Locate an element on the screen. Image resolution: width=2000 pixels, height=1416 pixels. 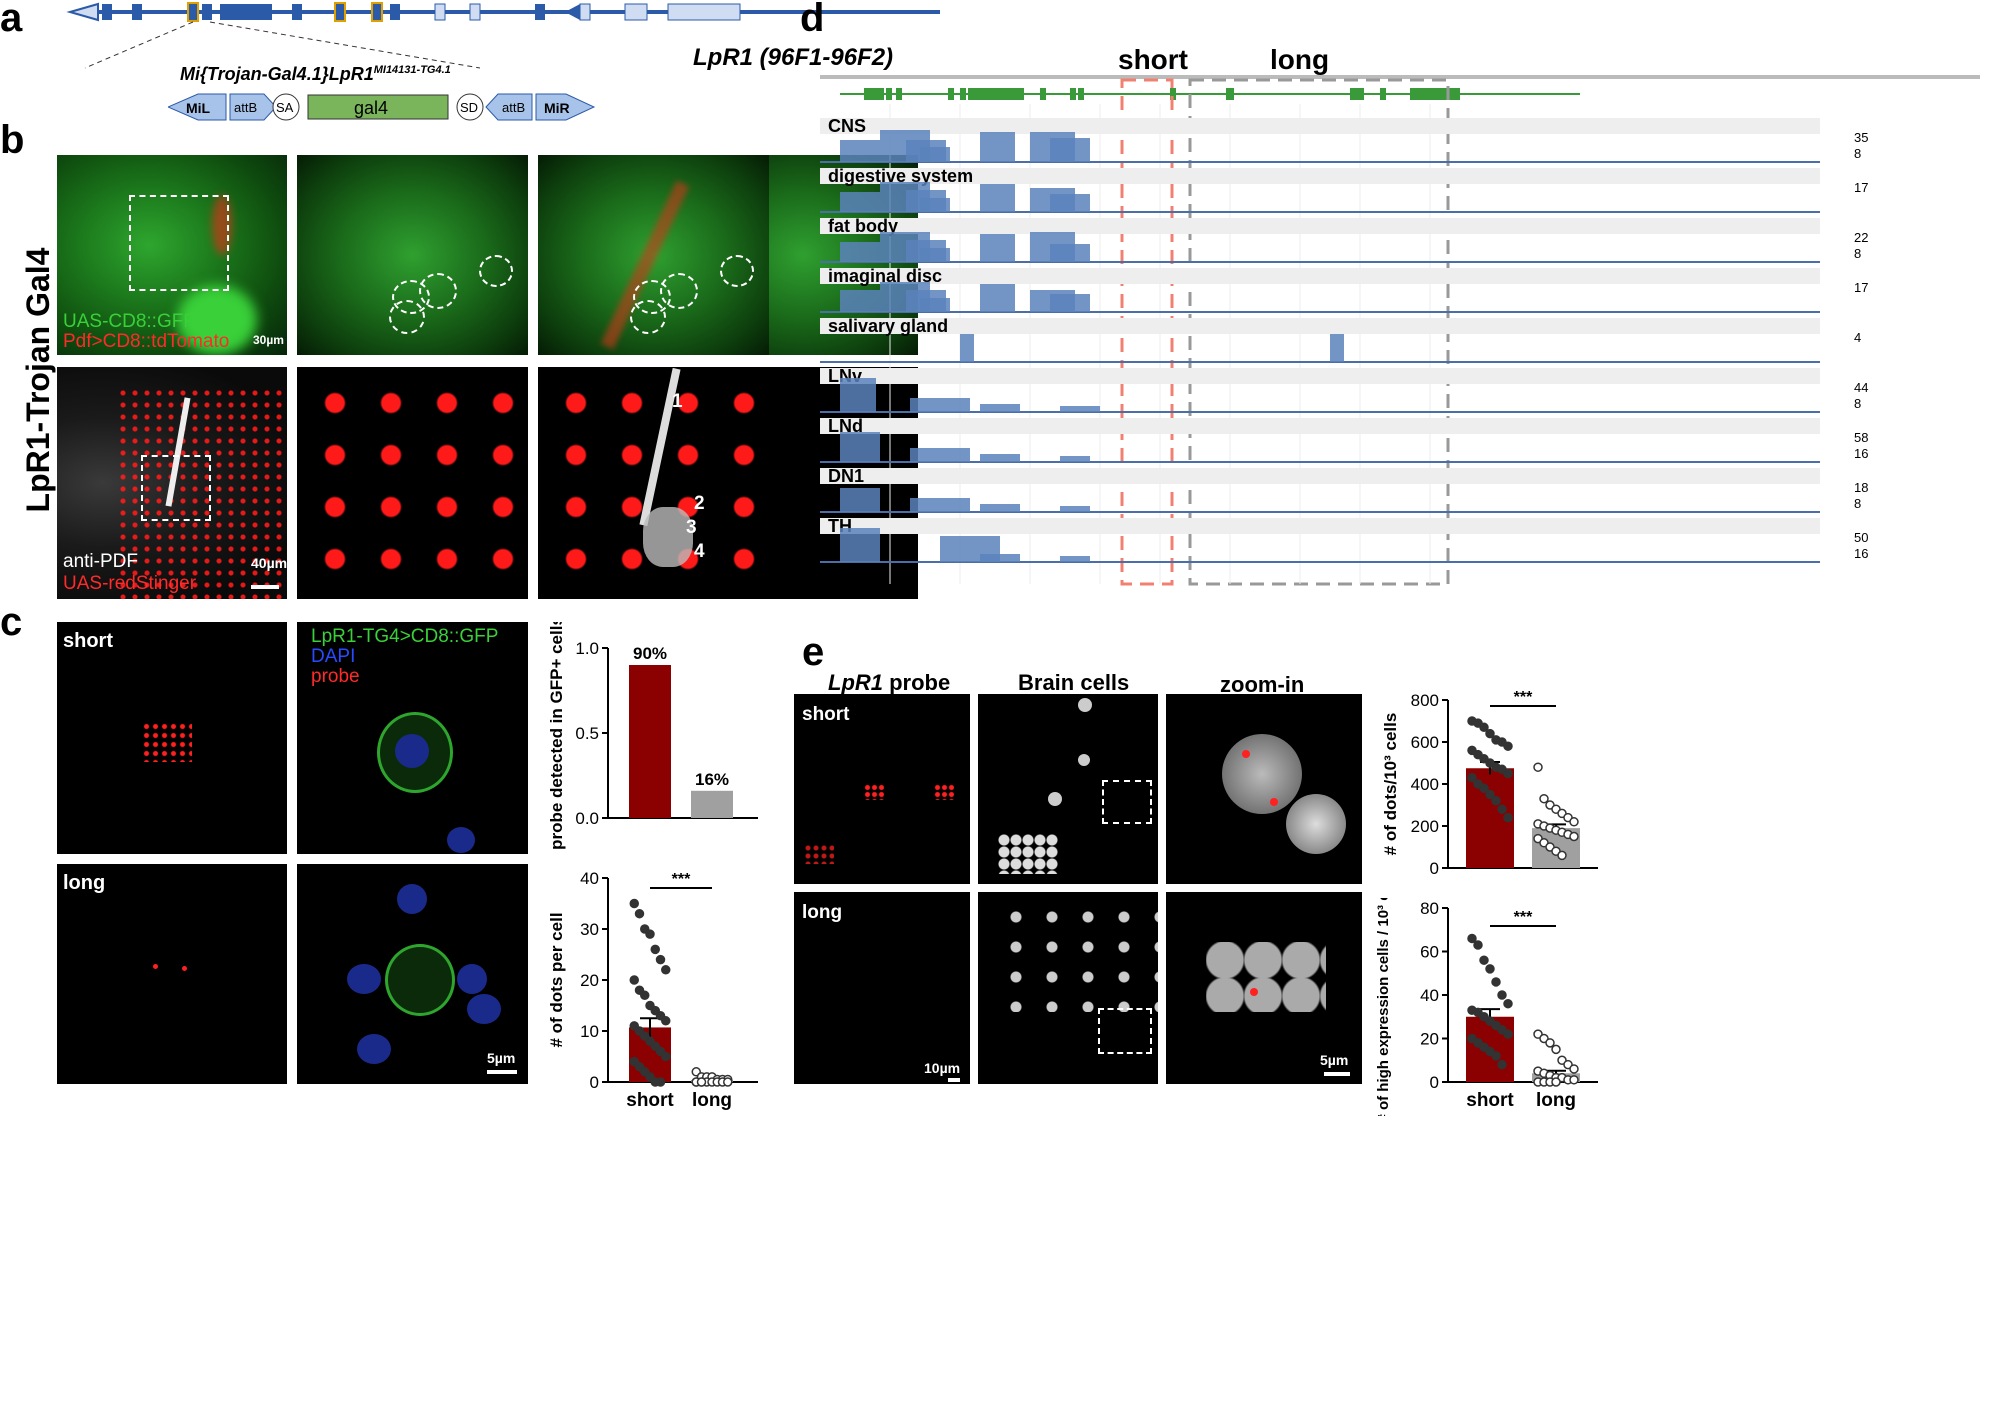
chart-c-bottom: 0 10 20 30 40 # of dots per cell short long *** is located at coordinates (652, 990).